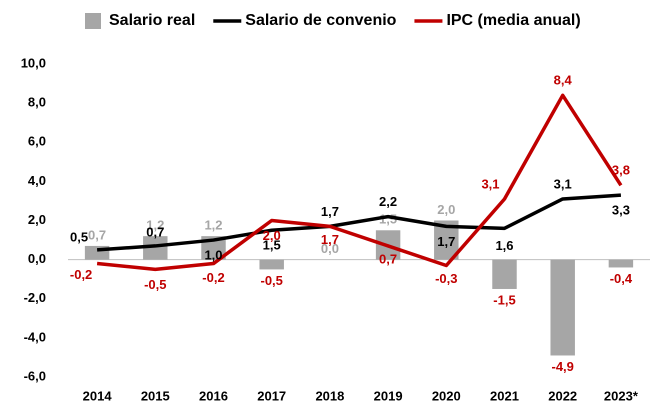 The image size is (652, 410). I want to click on bar-value-label: -0,4, so click(621, 278).